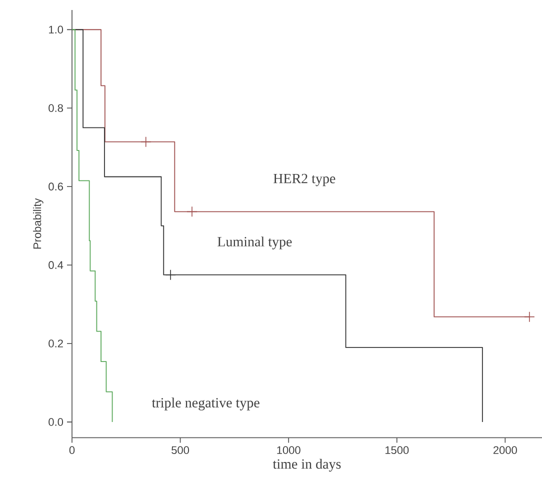 The width and height of the screenshot is (542, 496). Describe the element at coordinates (55, 186) in the screenshot. I see `y-tick-label: 0.6` at that location.